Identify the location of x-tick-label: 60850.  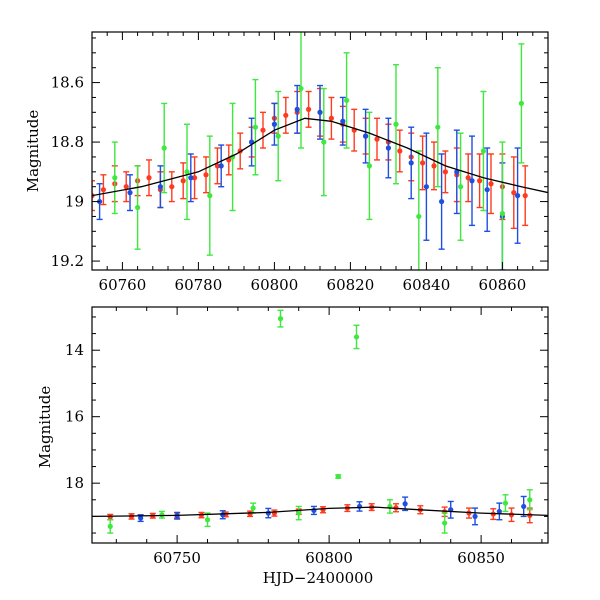
(481, 558).